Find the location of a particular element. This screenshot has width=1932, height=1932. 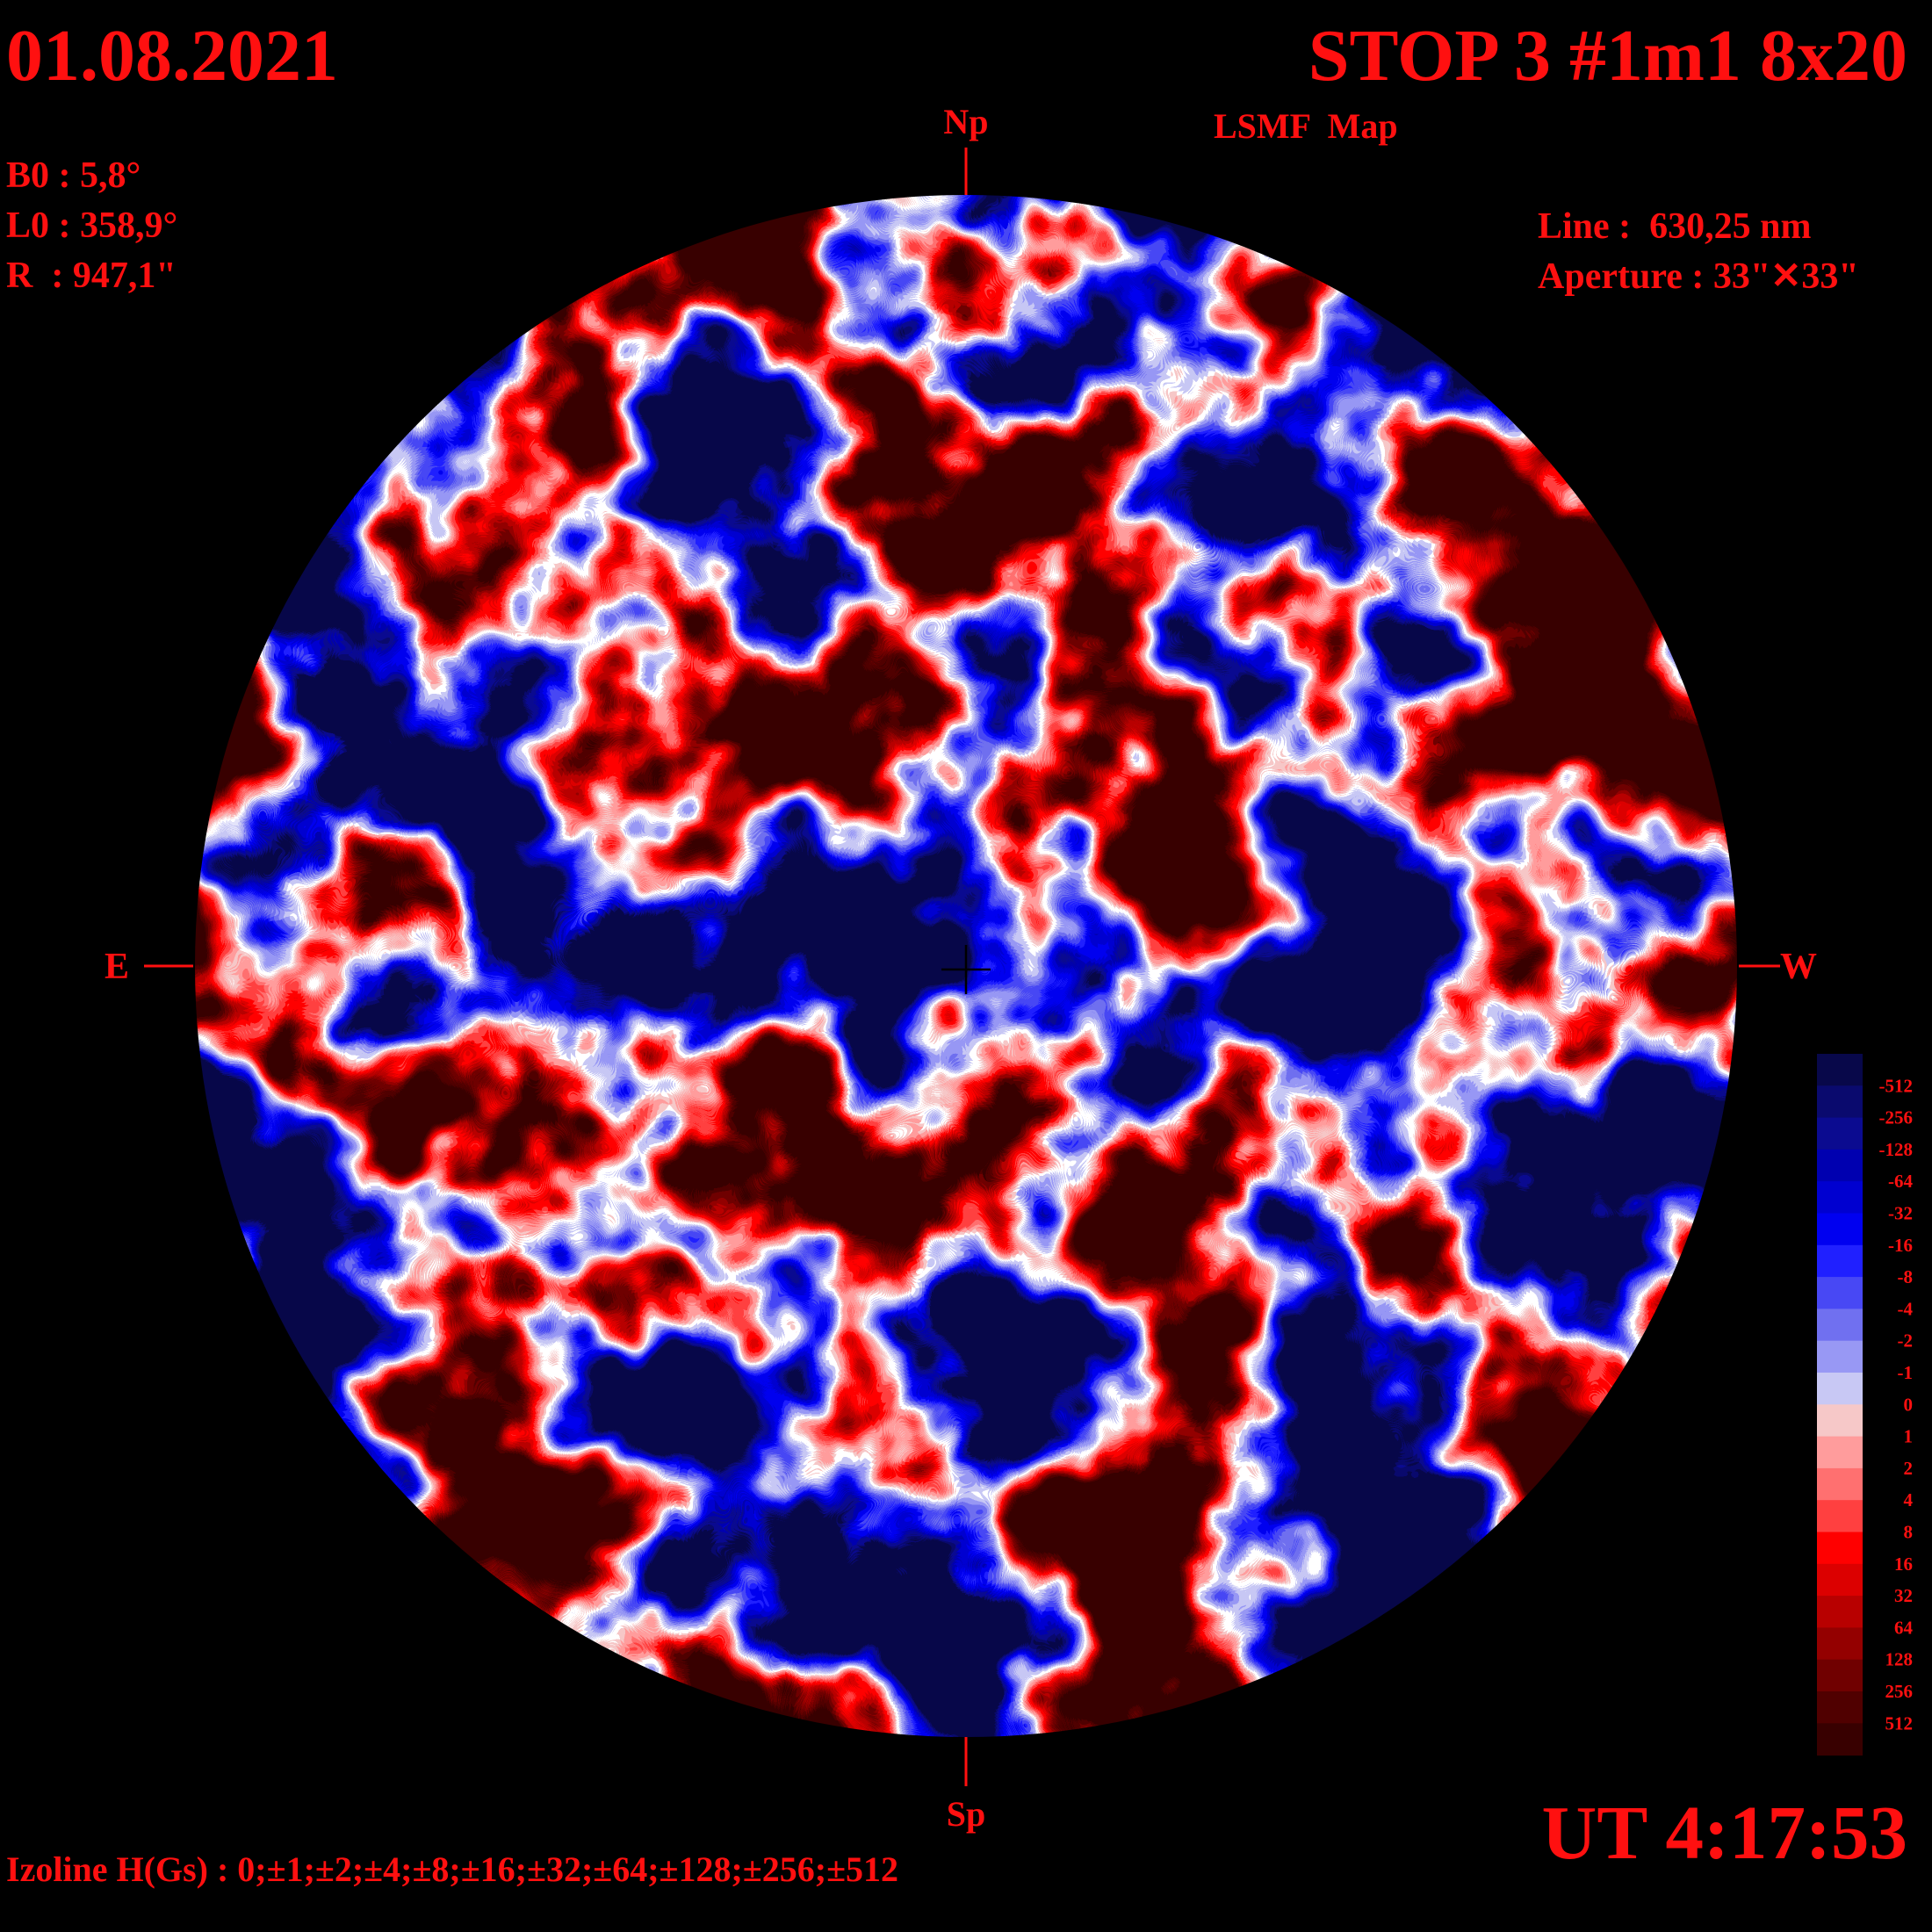

parameter: B0 : 5,8° is located at coordinates (73, 175).